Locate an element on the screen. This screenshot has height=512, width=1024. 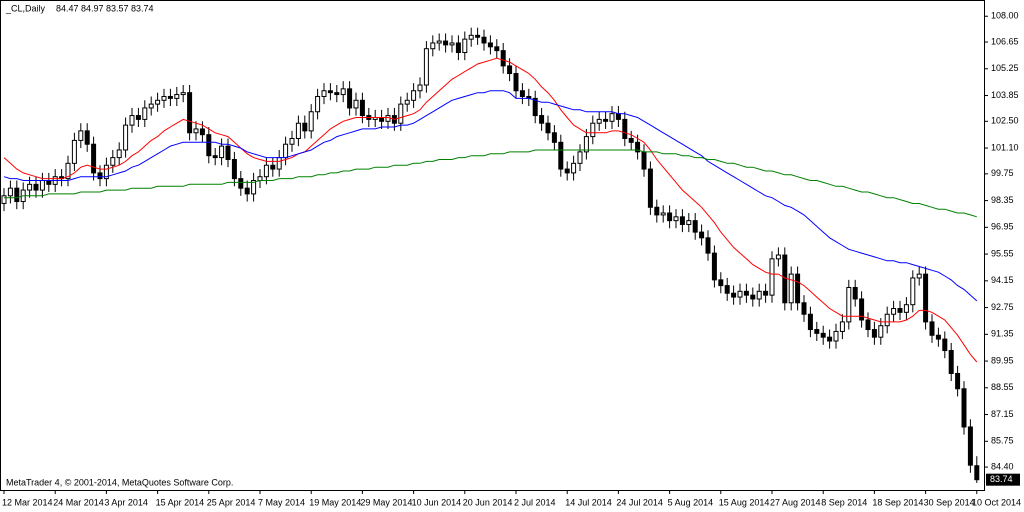
x-tick-label: 27 Aug 2014 is located at coordinates (795, 502).